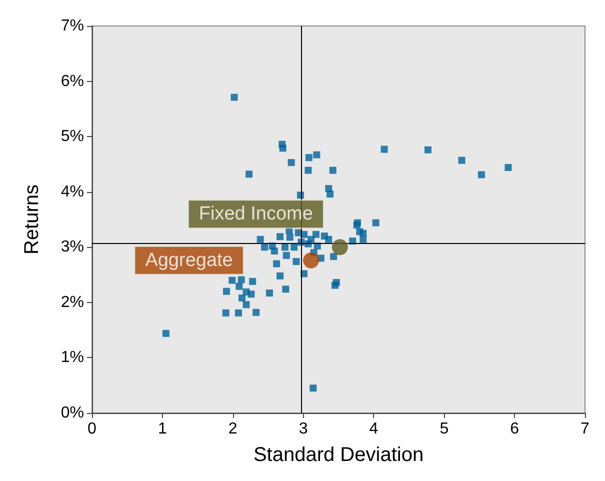 Image resolution: width=605 pixels, height=481 pixels. I want to click on y-tick-label: 0%, so click(72, 413).